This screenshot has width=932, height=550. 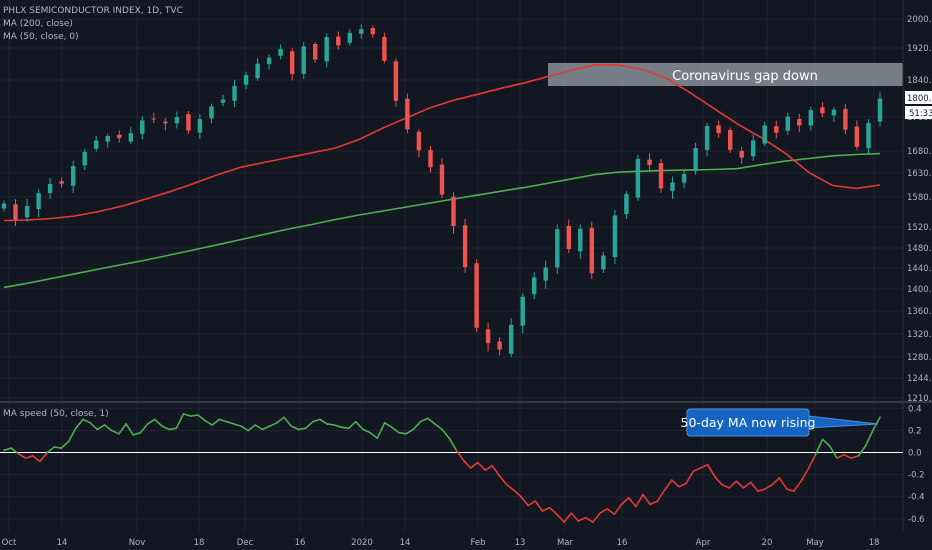 What do you see at coordinates (919, 249) in the screenshot?
I see `price-tick-8: 1480.0` at bounding box center [919, 249].